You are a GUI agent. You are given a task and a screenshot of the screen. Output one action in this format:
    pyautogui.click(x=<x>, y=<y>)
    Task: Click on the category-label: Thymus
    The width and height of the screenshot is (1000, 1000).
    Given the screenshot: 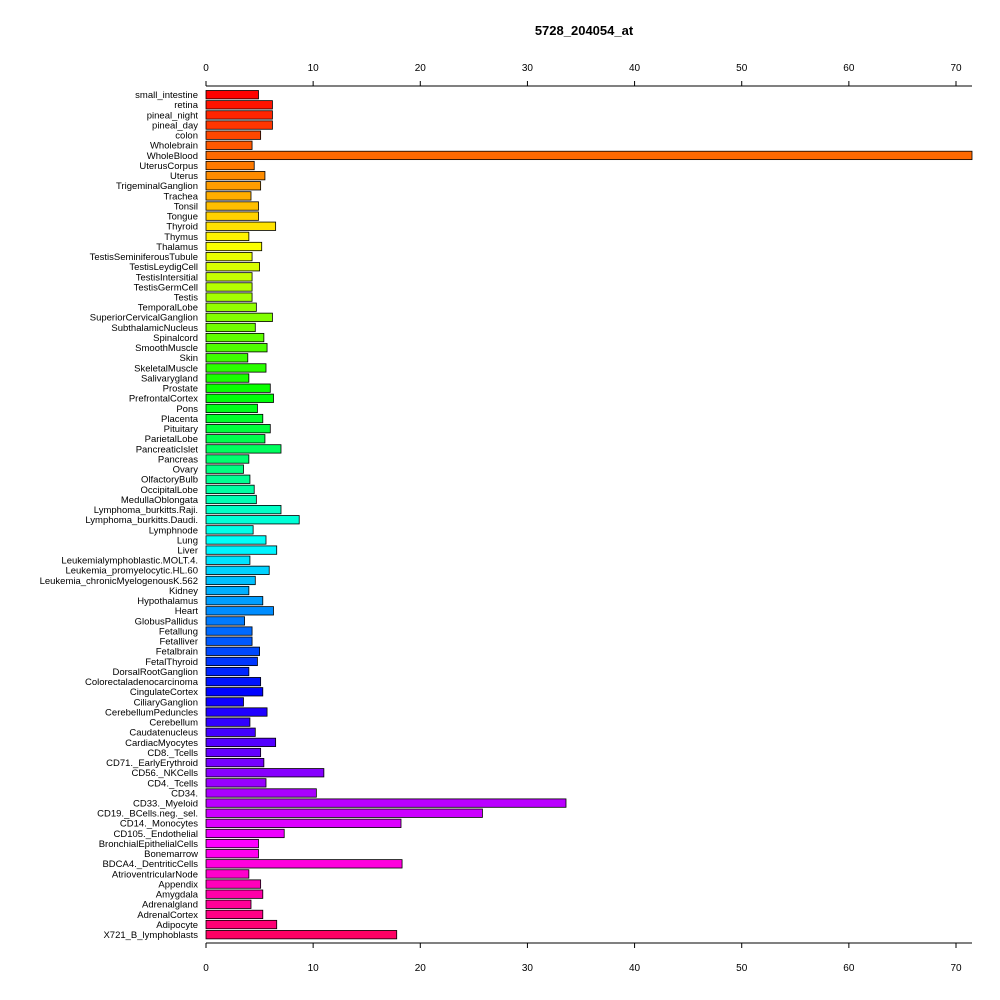 What is the action you would take?
    pyautogui.click(x=181, y=237)
    